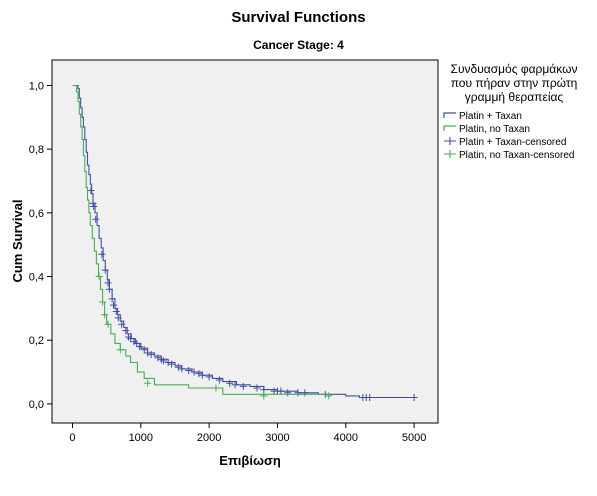 The image size is (597, 496). I want to click on legend-item: Platin, no Taxan-censored, so click(509, 155).